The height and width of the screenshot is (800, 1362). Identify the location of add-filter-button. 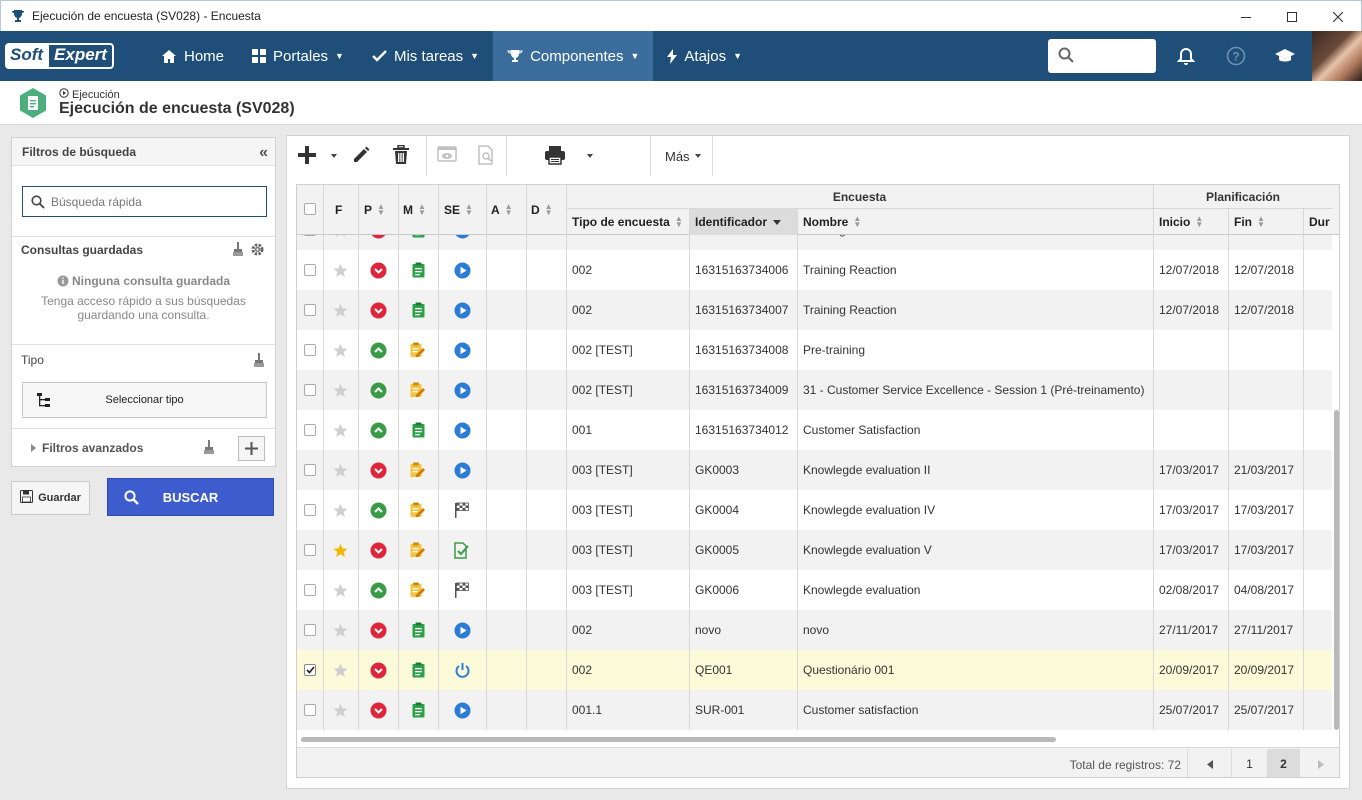
(251, 448).